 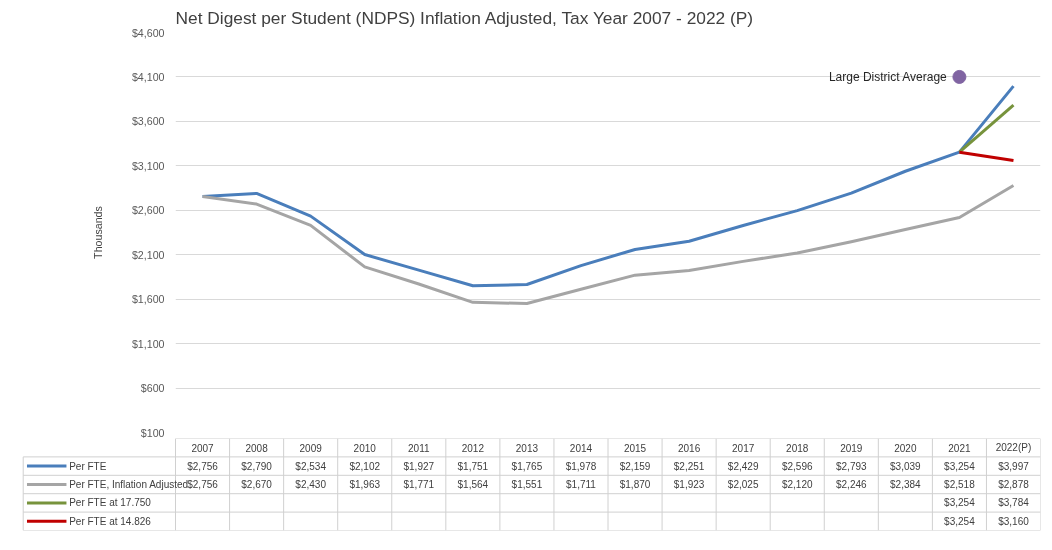 I want to click on x-tick-label: 2021, so click(x=959, y=448).